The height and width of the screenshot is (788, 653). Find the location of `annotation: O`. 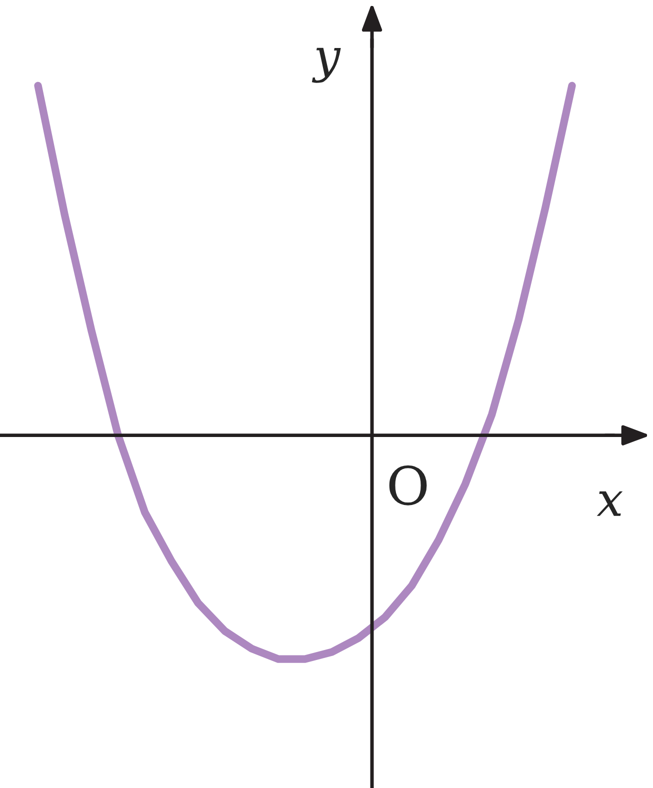

annotation: O is located at coordinates (408, 485).